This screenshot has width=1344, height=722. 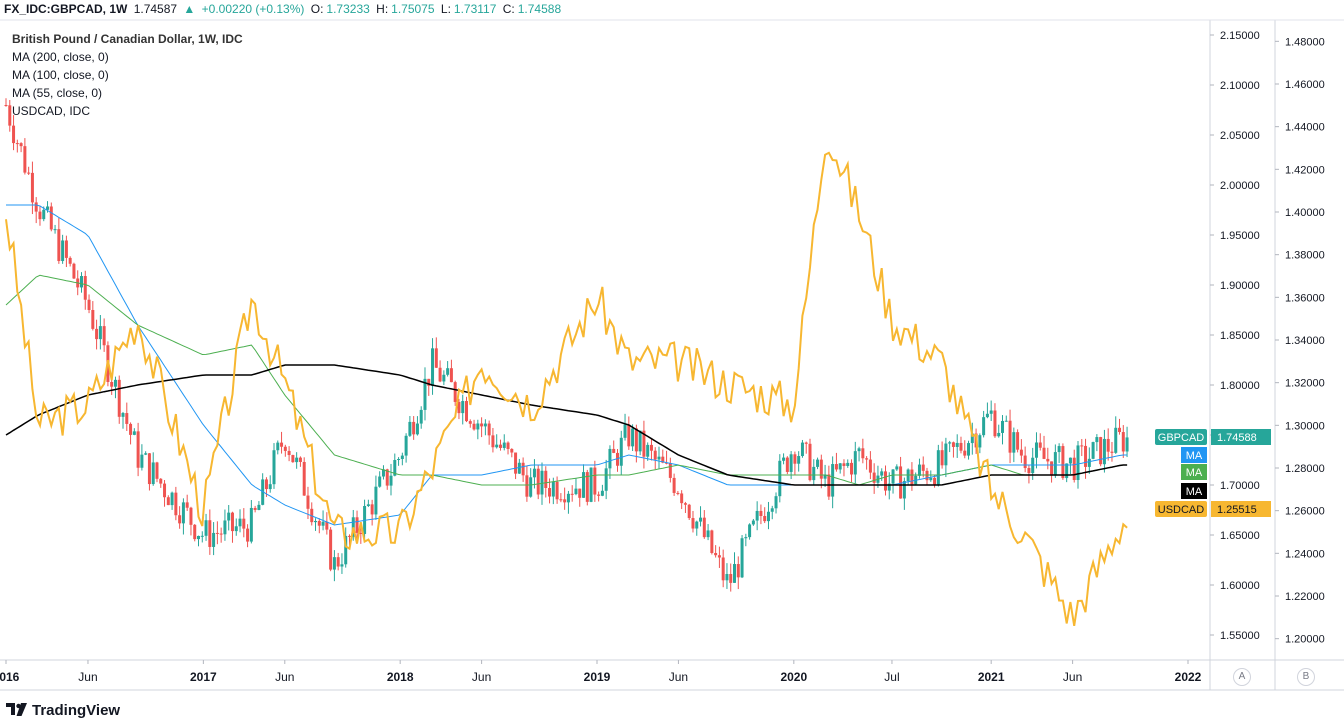 I want to click on gbpcad-tag: GBPCAD, so click(x=1181, y=438).